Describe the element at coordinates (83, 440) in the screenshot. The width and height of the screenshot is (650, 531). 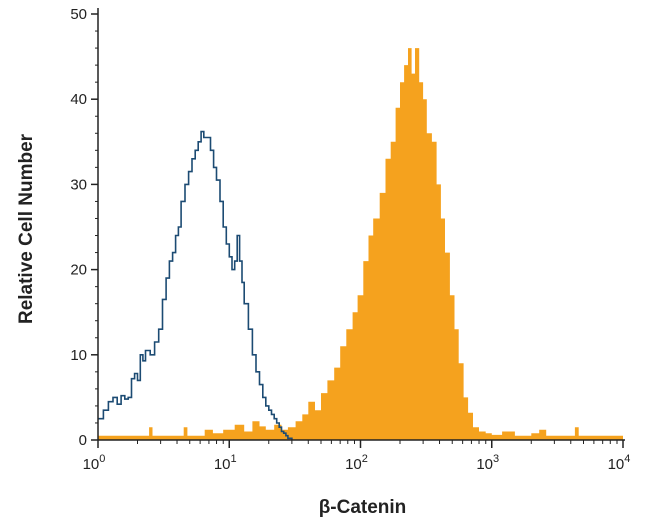
I see `y-tick-label: 0` at that location.